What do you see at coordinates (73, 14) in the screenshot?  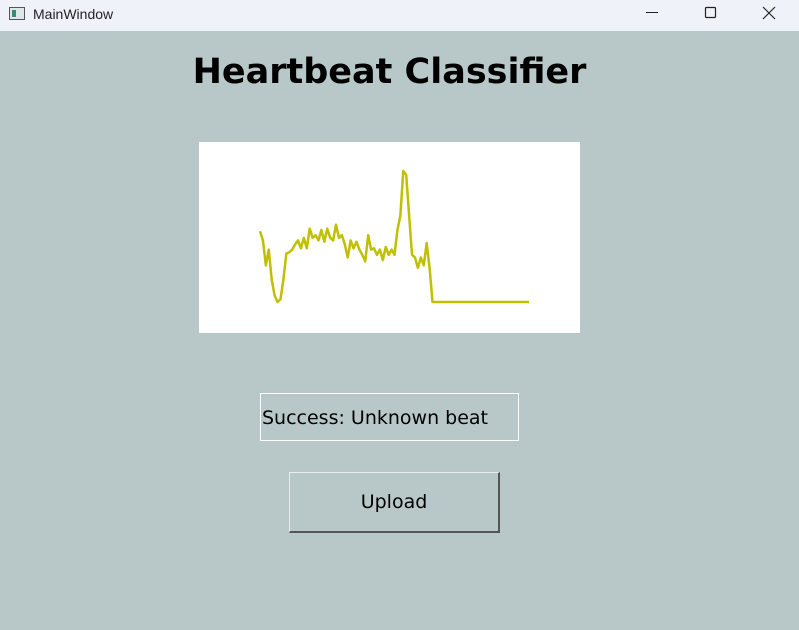 I see `window-title: MainWindow` at bounding box center [73, 14].